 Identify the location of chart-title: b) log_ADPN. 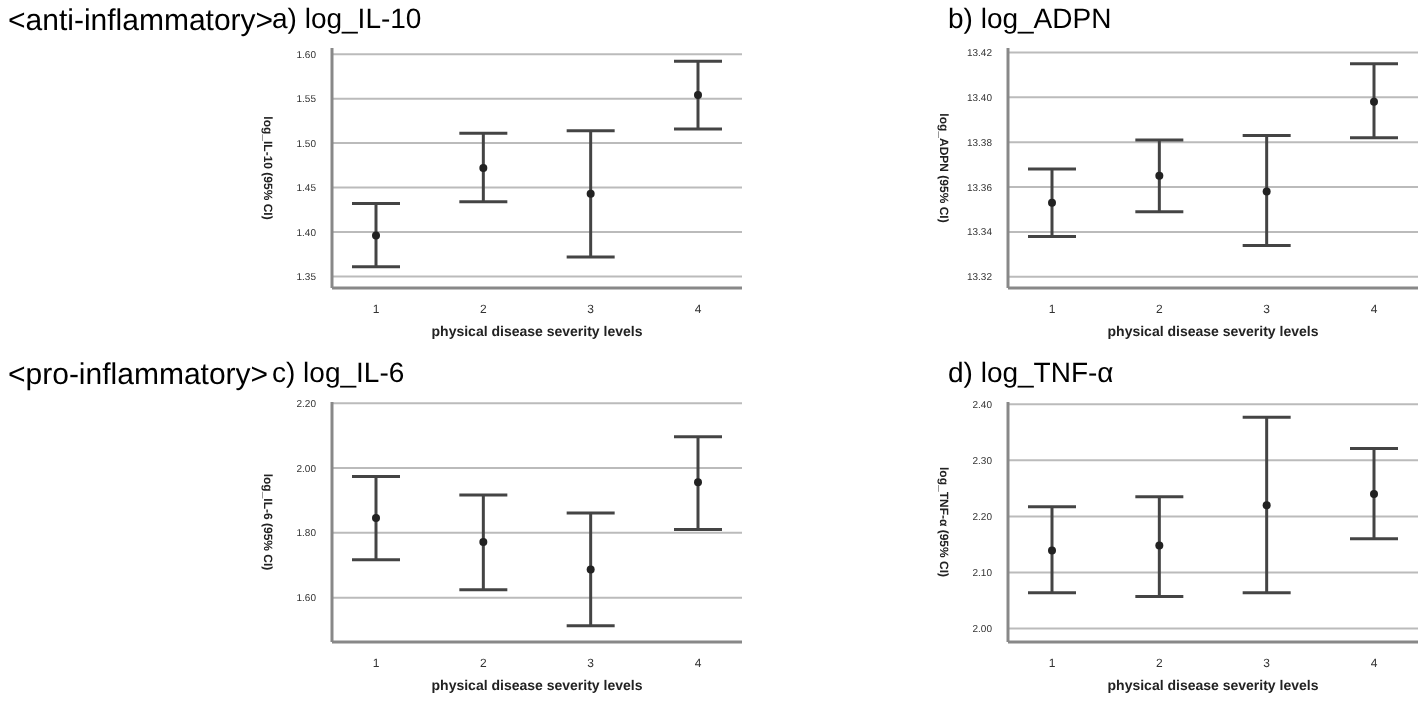
(1030, 18).